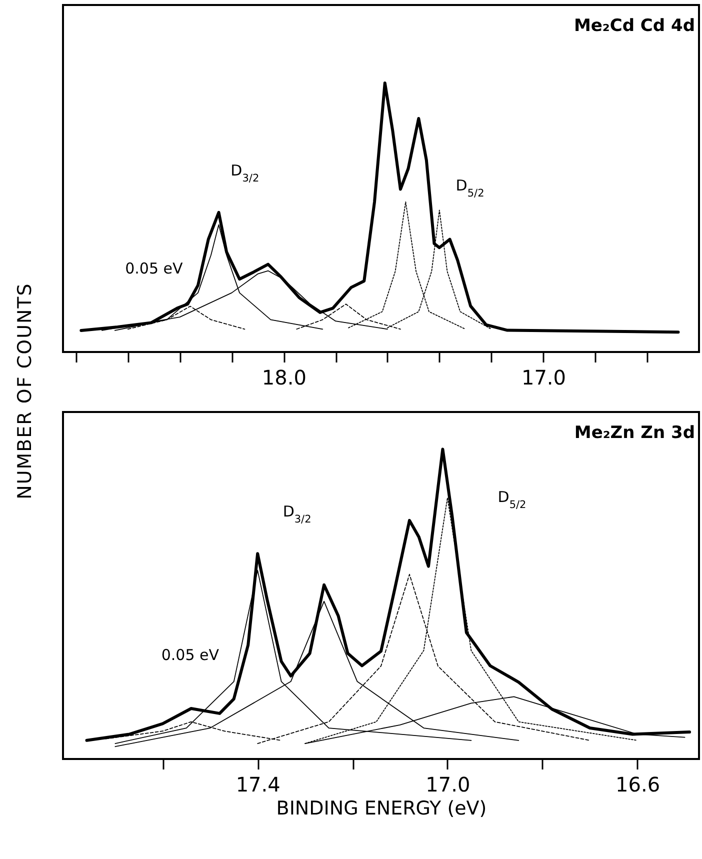  What do you see at coordinates (638, 784) in the screenshot?
I see `x-tick-label: 16.6` at bounding box center [638, 784].